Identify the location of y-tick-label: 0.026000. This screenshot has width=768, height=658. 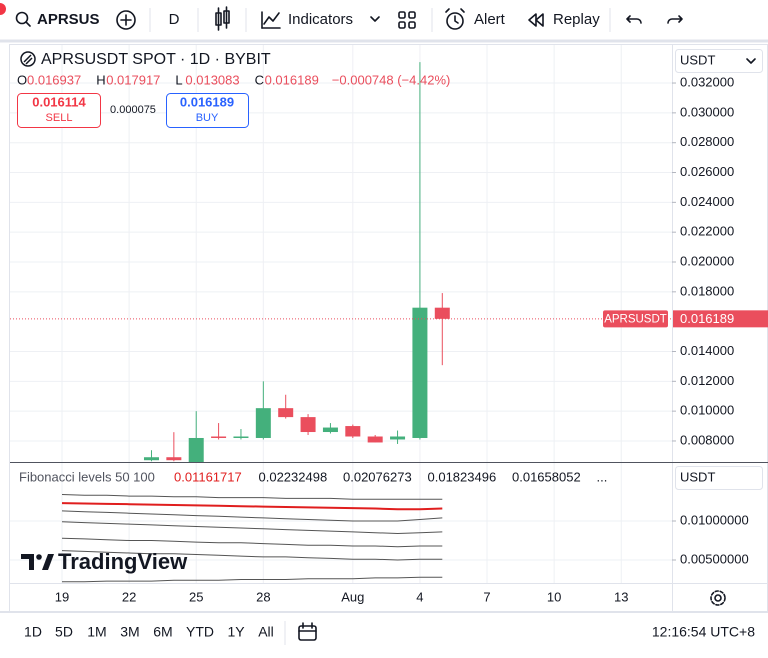
(707, 171).